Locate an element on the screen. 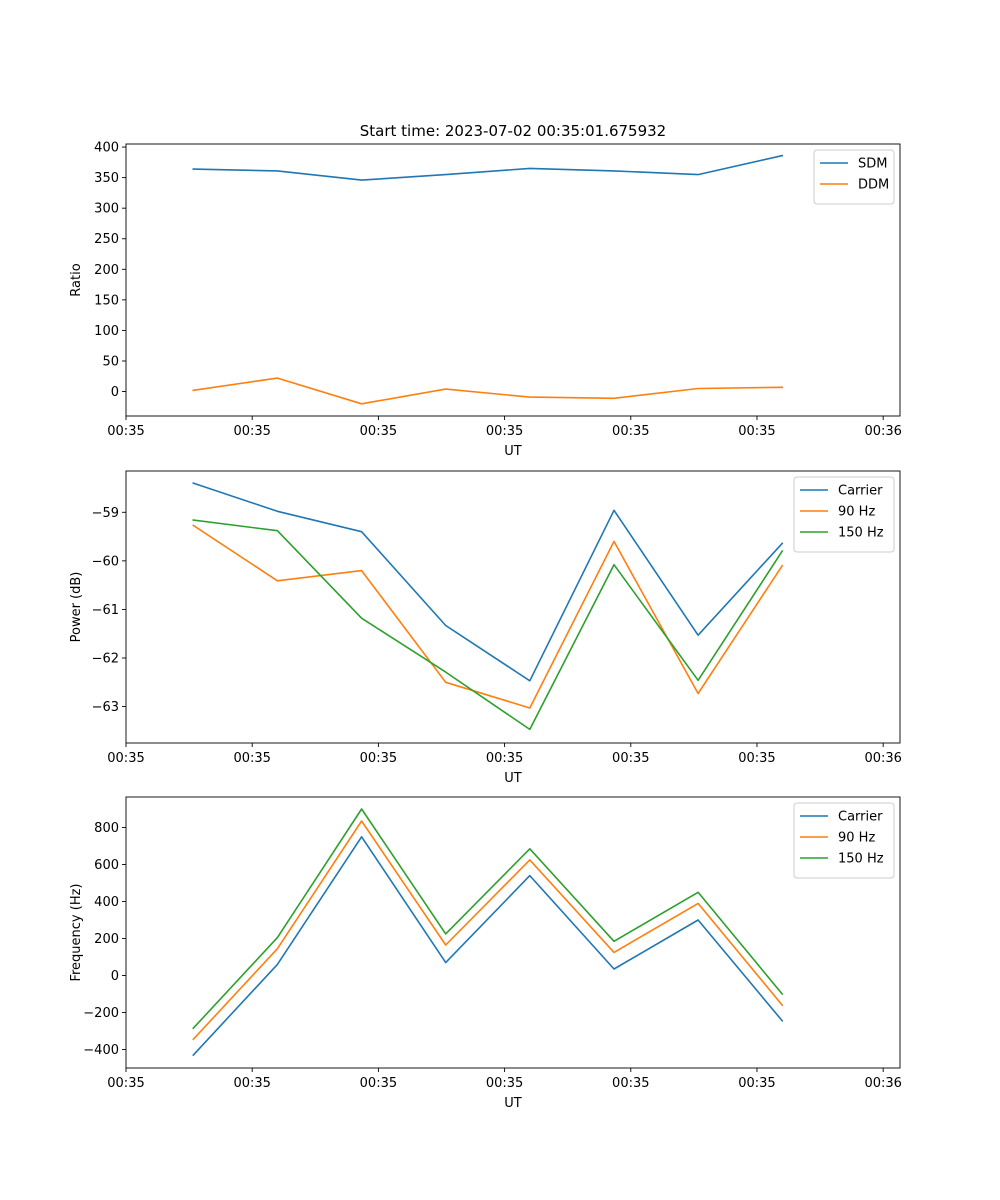  ratio-y-tick-label: 150 is located at coordinates (106, 300).